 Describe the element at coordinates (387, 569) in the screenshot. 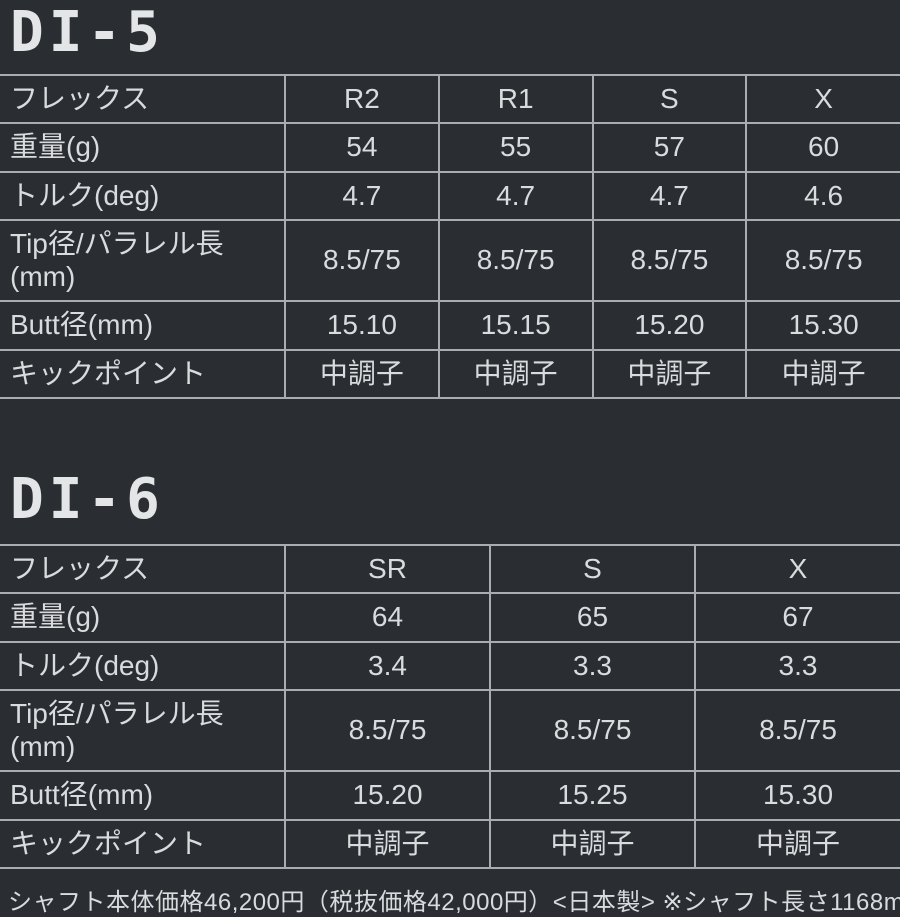

I see `spec-value: SR` at that location.